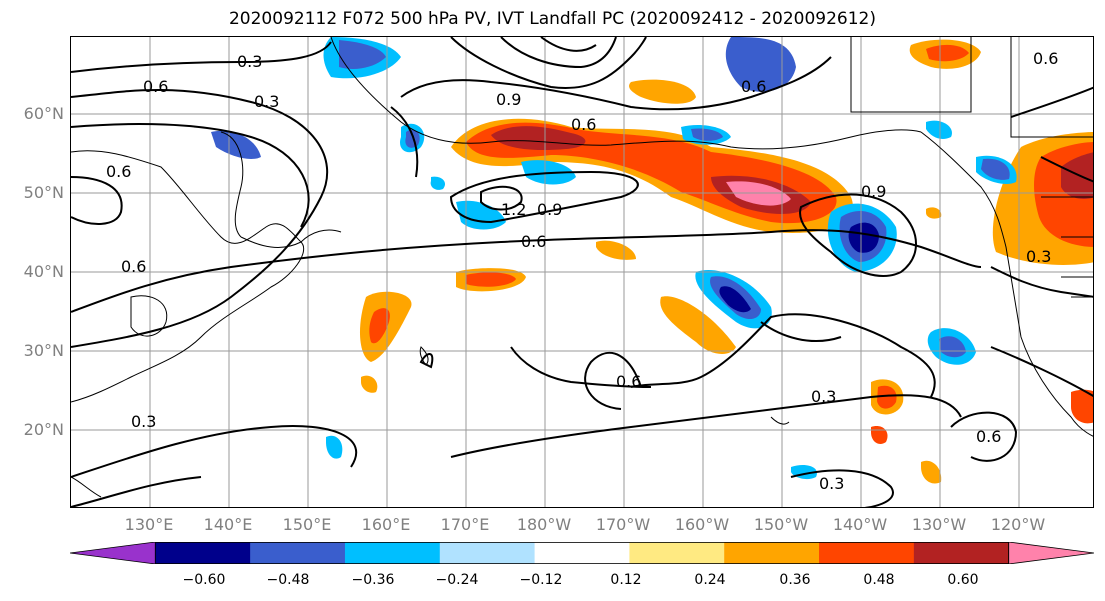 Image resolution: width=1105 pixels, height=601 pixels. Describe the element at coordinates (702, 524) in the screenshot. I see `lon-label: 160°W` at that location.